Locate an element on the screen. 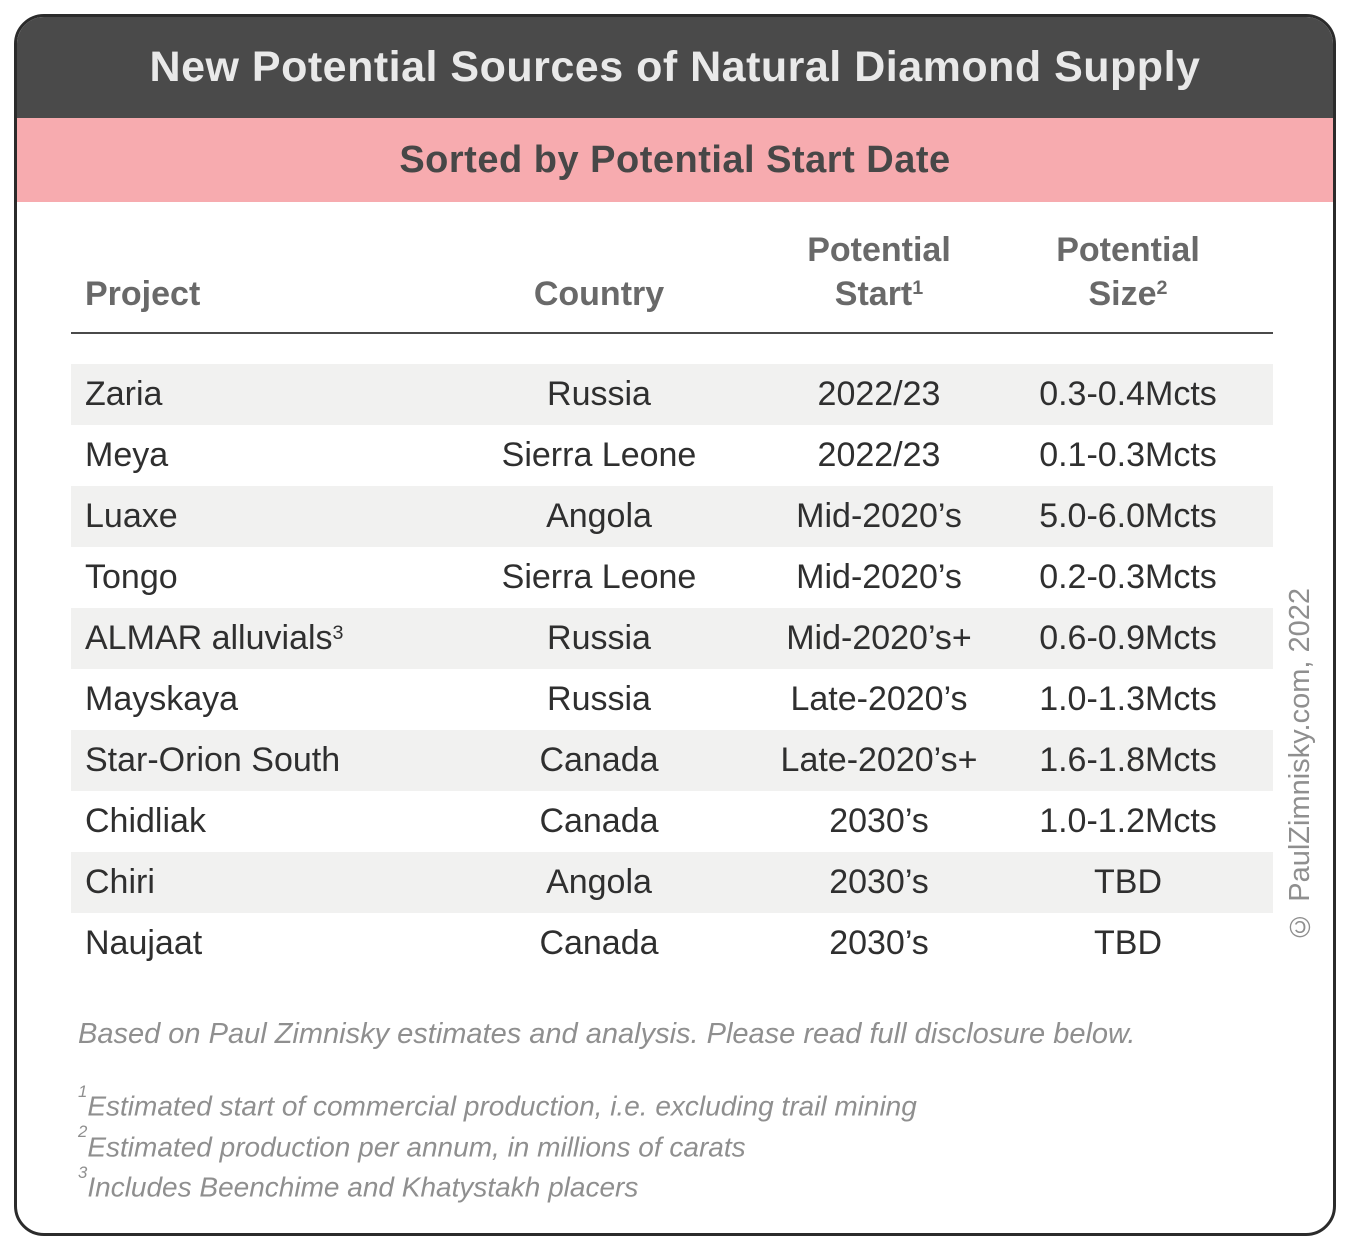 This screenshot has width=1350, height=1250. cell-potential-start: Late-2020’s is located at coordinates (879, 699).